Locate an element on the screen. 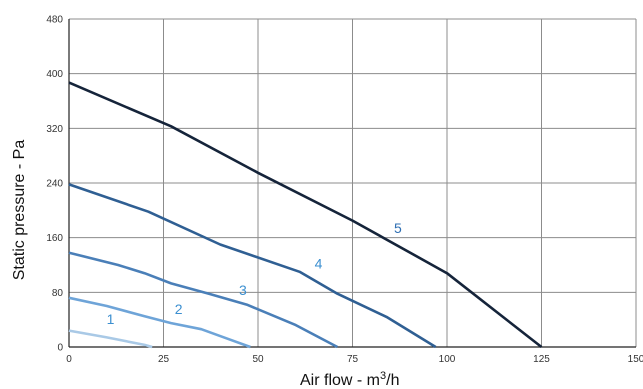  x-axis-label: Air flow - m3/h is located at coordinates (349, 379).